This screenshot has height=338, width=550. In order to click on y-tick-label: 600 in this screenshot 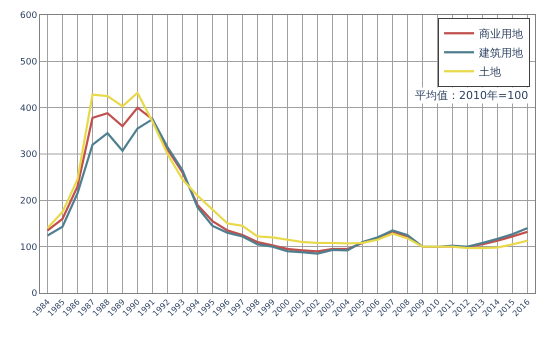, I will do `click(29, 16)`.